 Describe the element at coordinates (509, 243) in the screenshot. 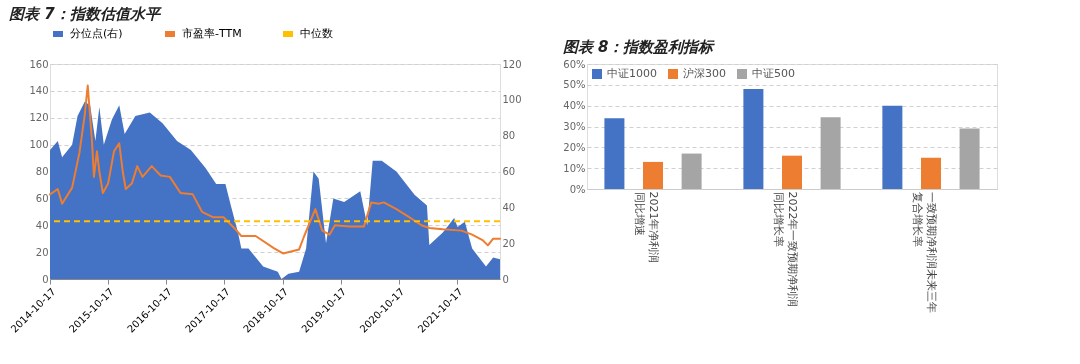

I see `y2-tick-label: 20` at that location.